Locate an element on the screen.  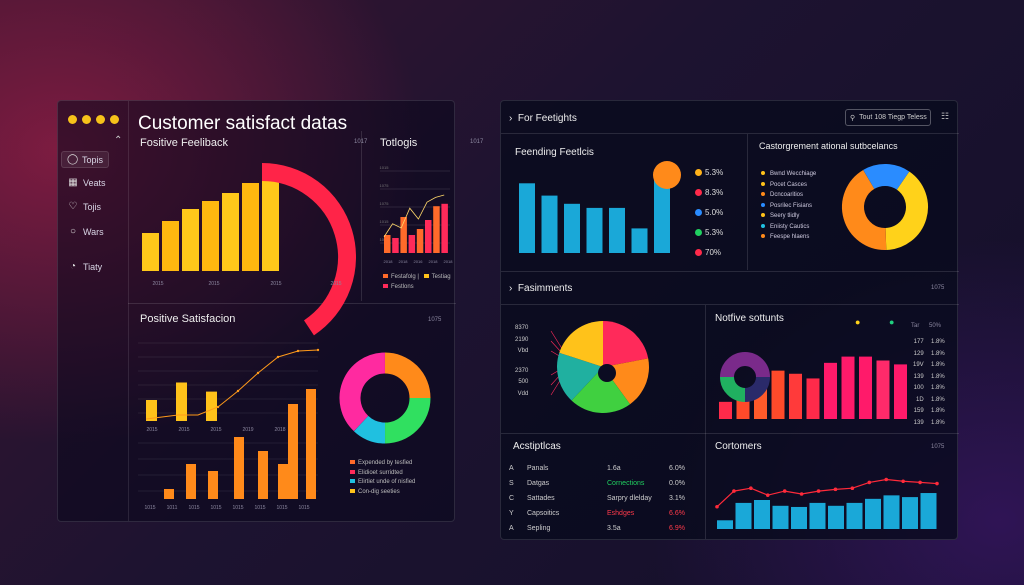
sidebar-item-veats: ▦ Veats is located at coordinates (86, 182).